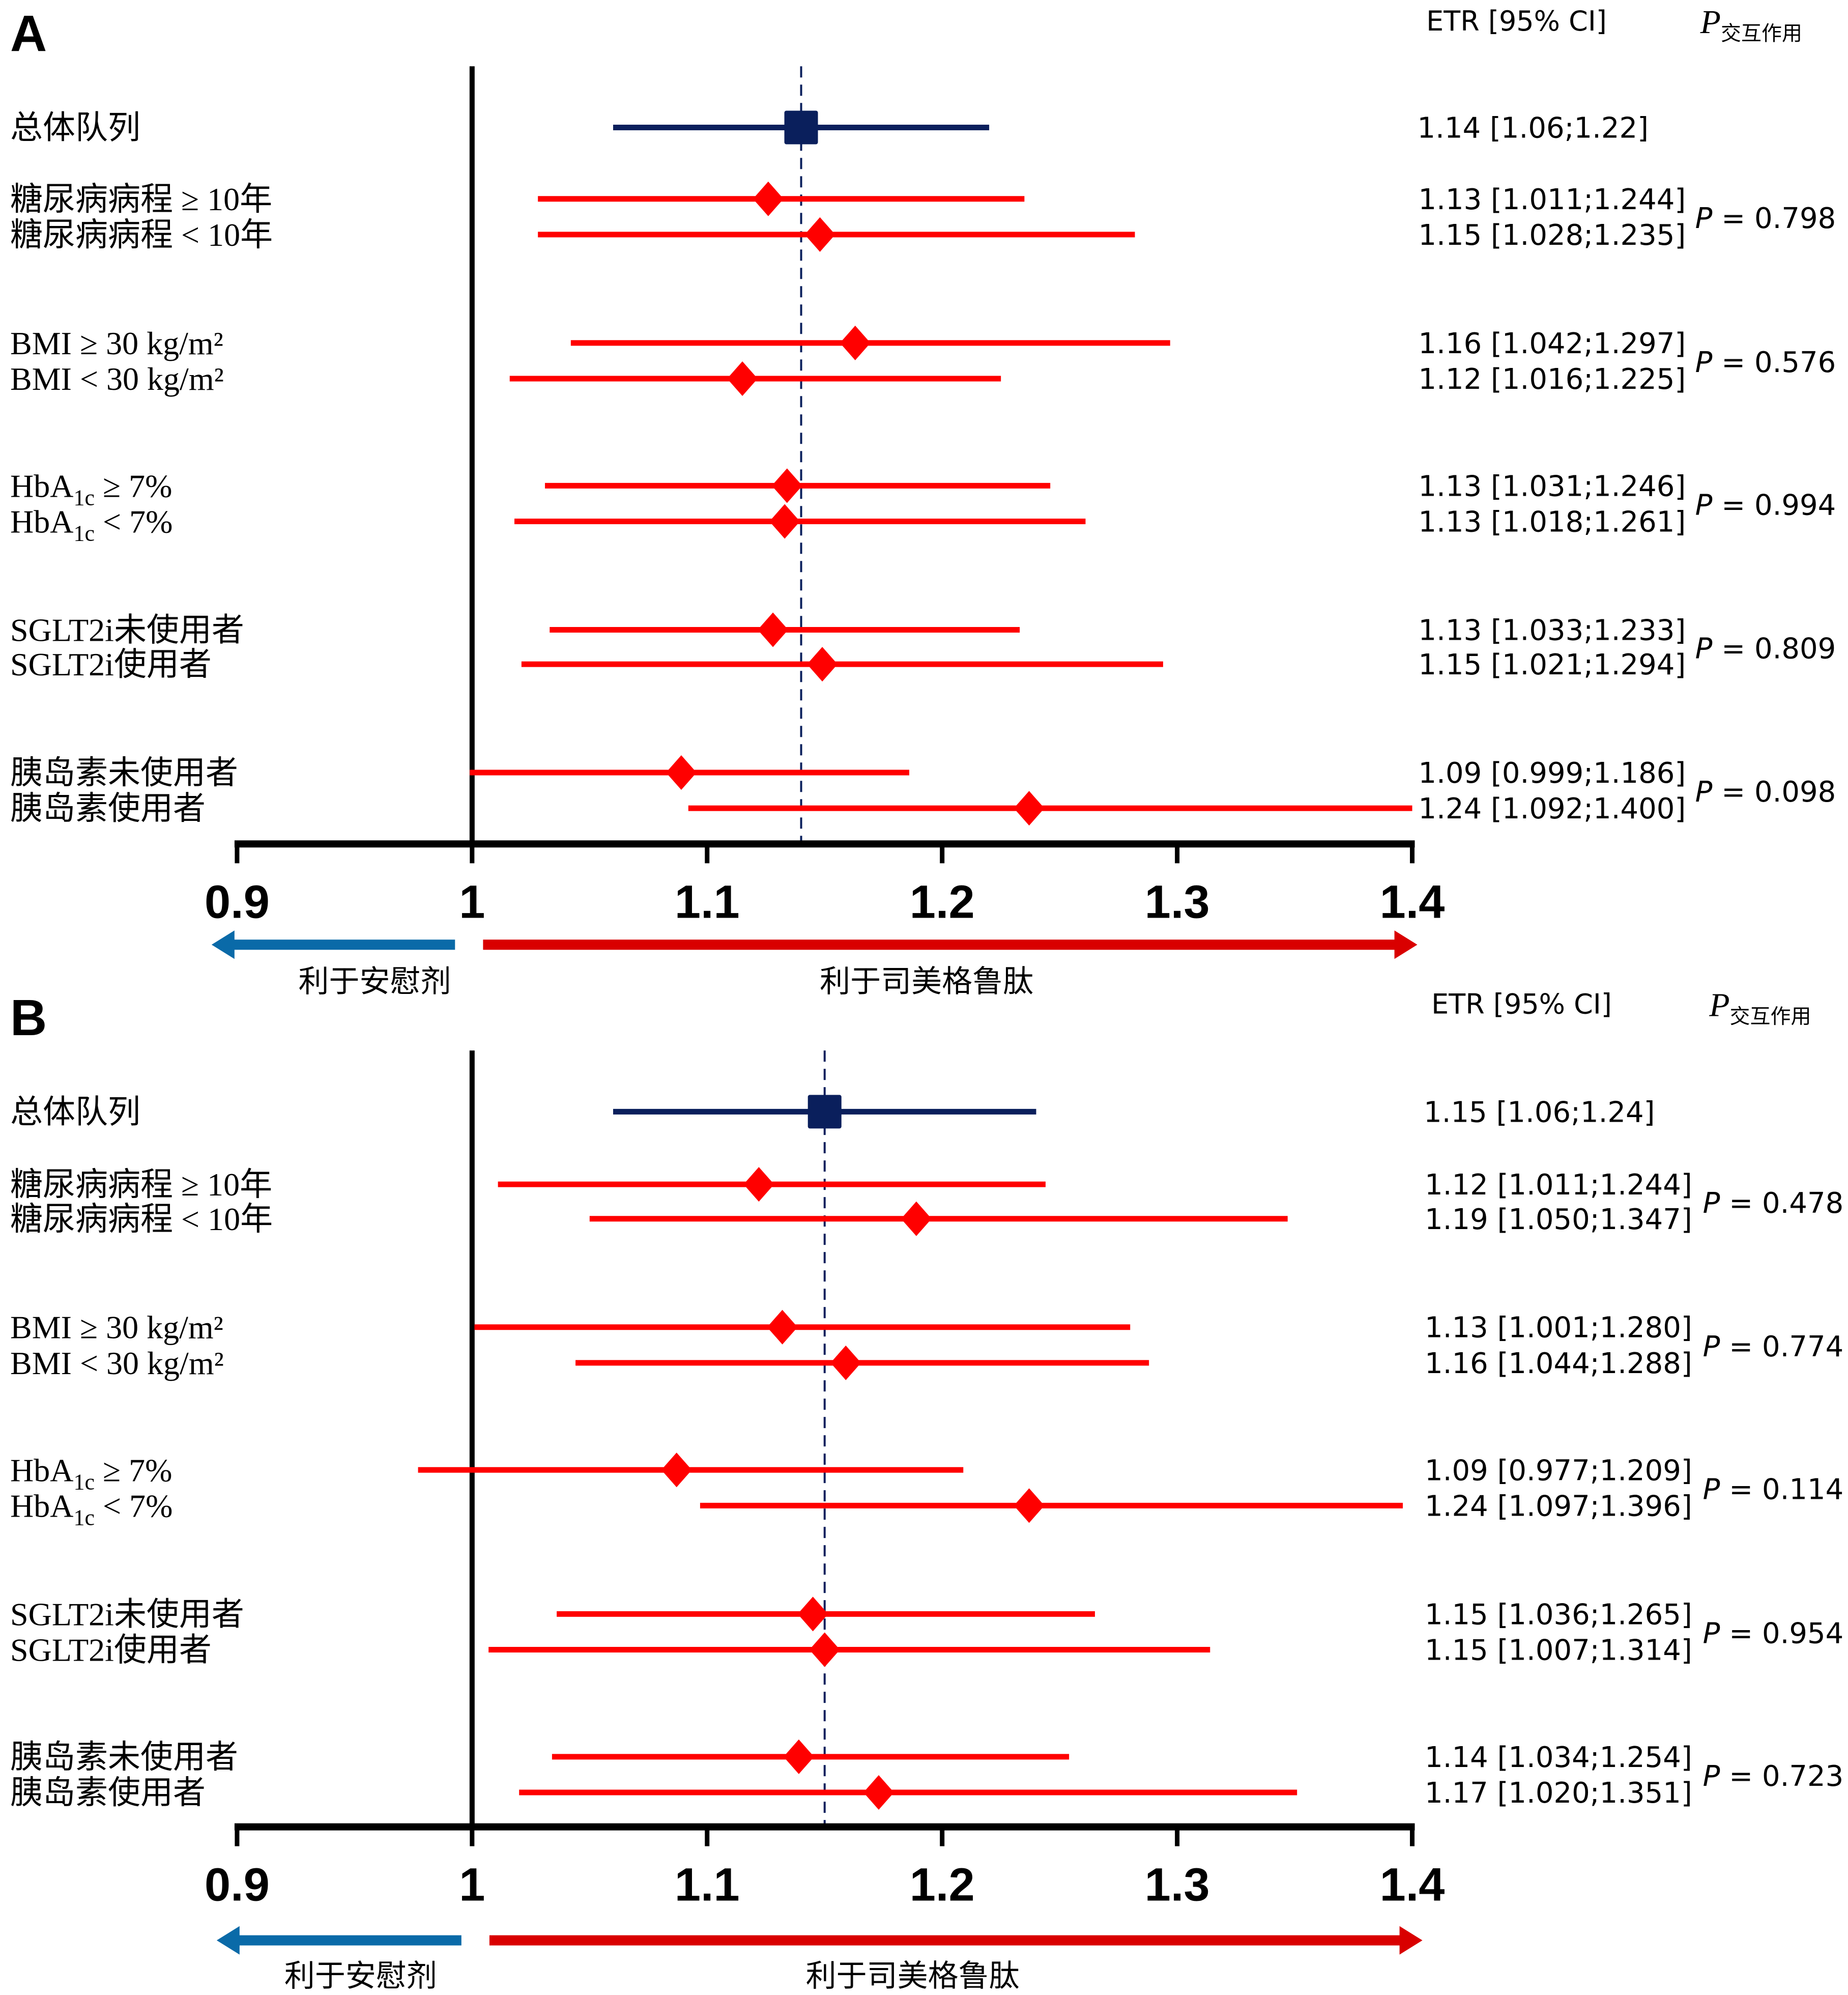  Describe the element at coordinates (1765, 792) in the screenshot. I see `p-interaction-value: P = 0.098` at that location.